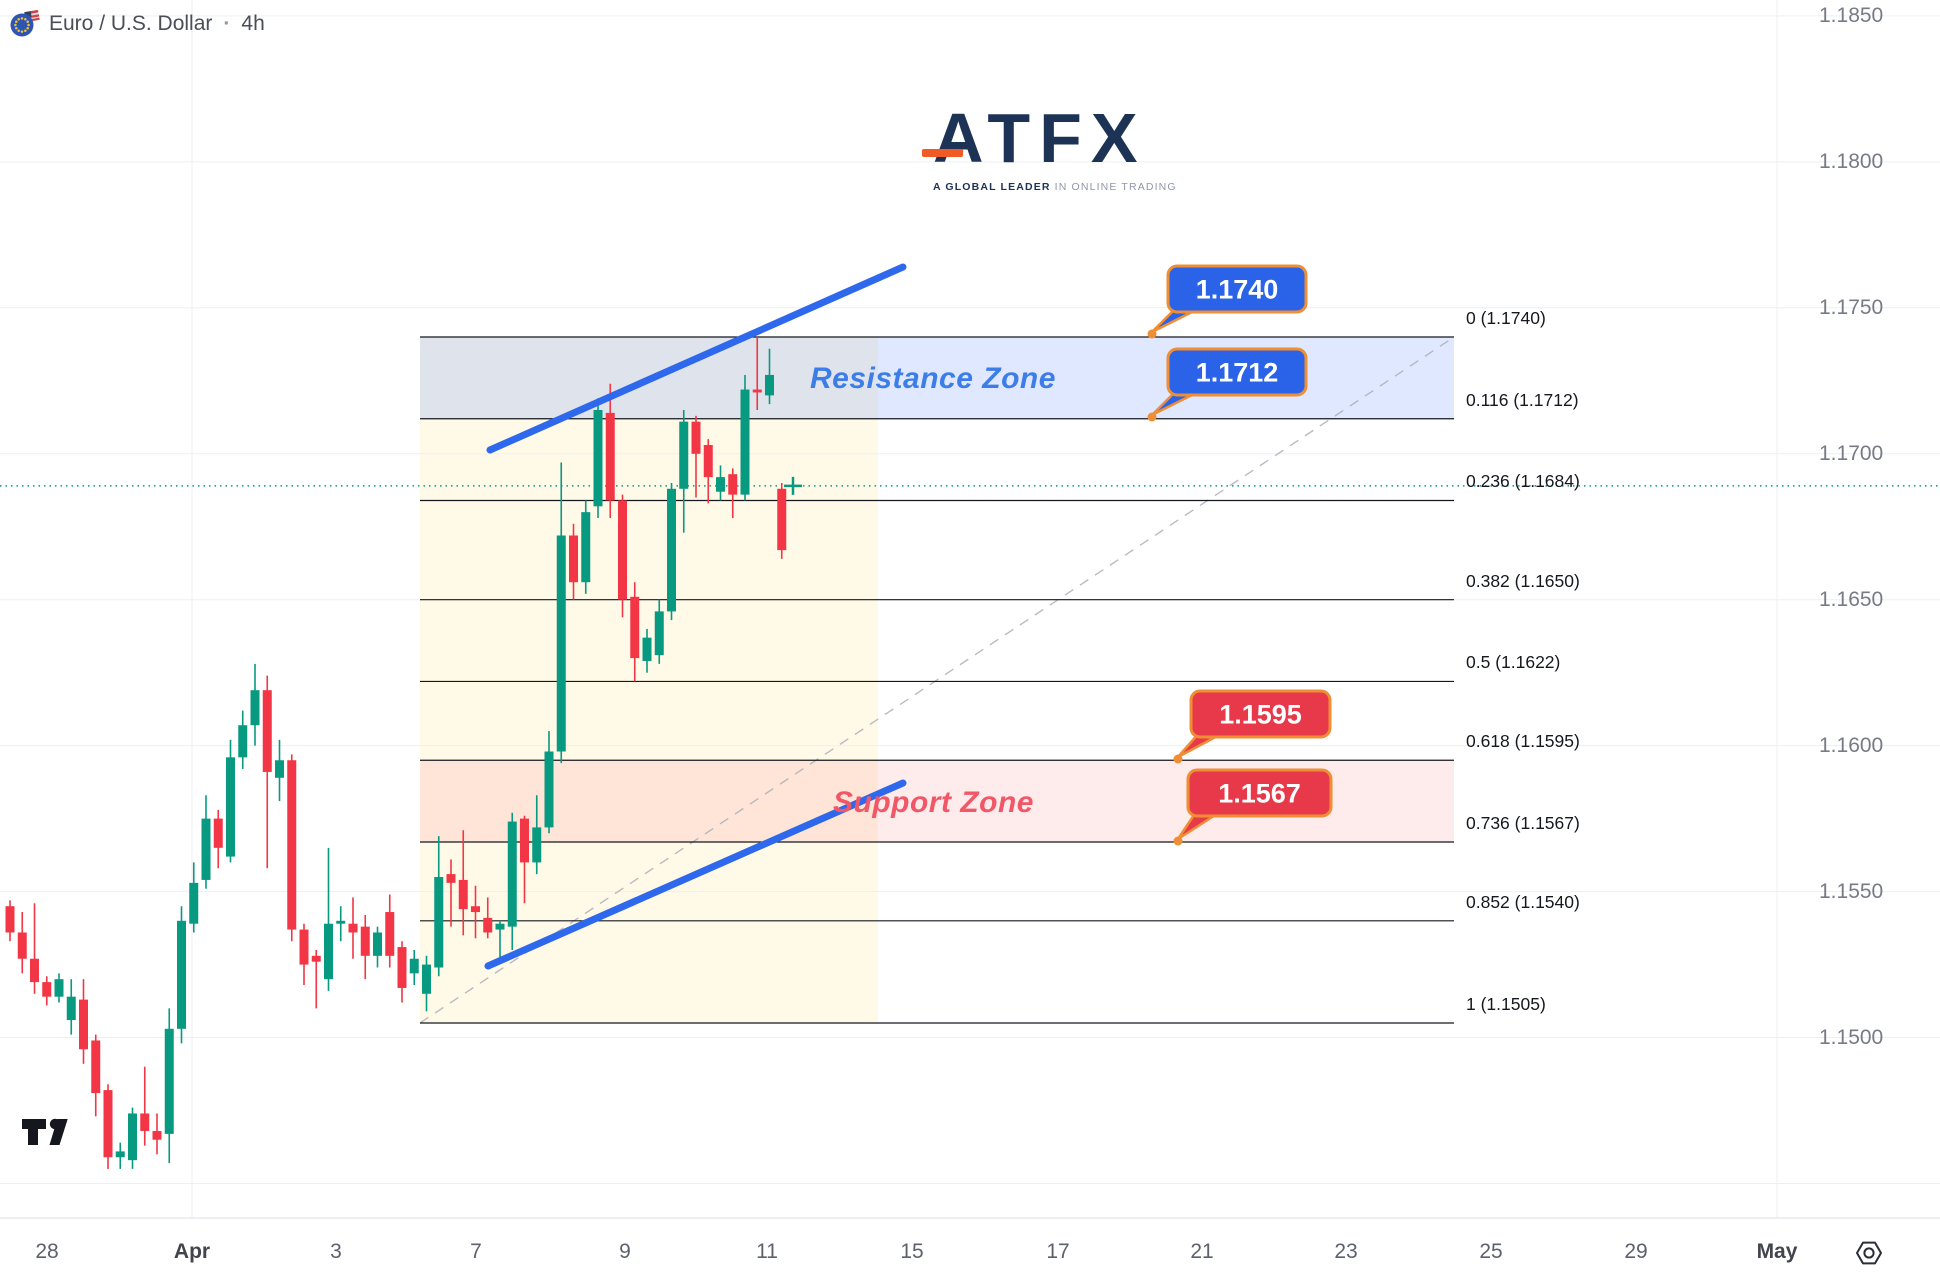  Describe the element at coordinates (253, 23) in the screenshot. I see `timeframe-label: 4h` at that location.